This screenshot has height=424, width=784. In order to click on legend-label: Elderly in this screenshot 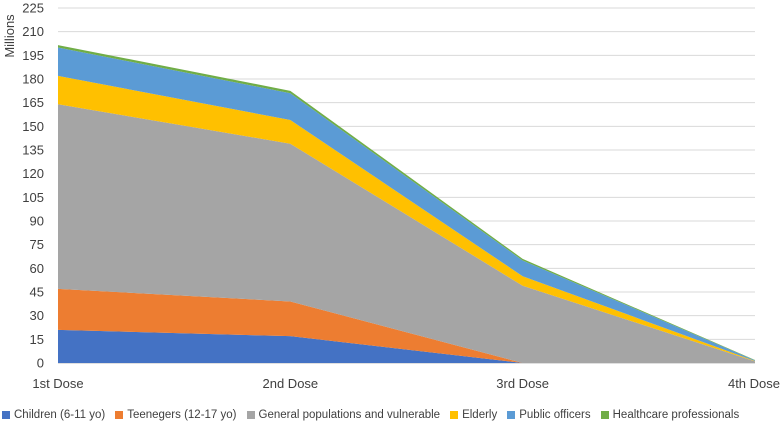, I will do `click(480, 415)`.